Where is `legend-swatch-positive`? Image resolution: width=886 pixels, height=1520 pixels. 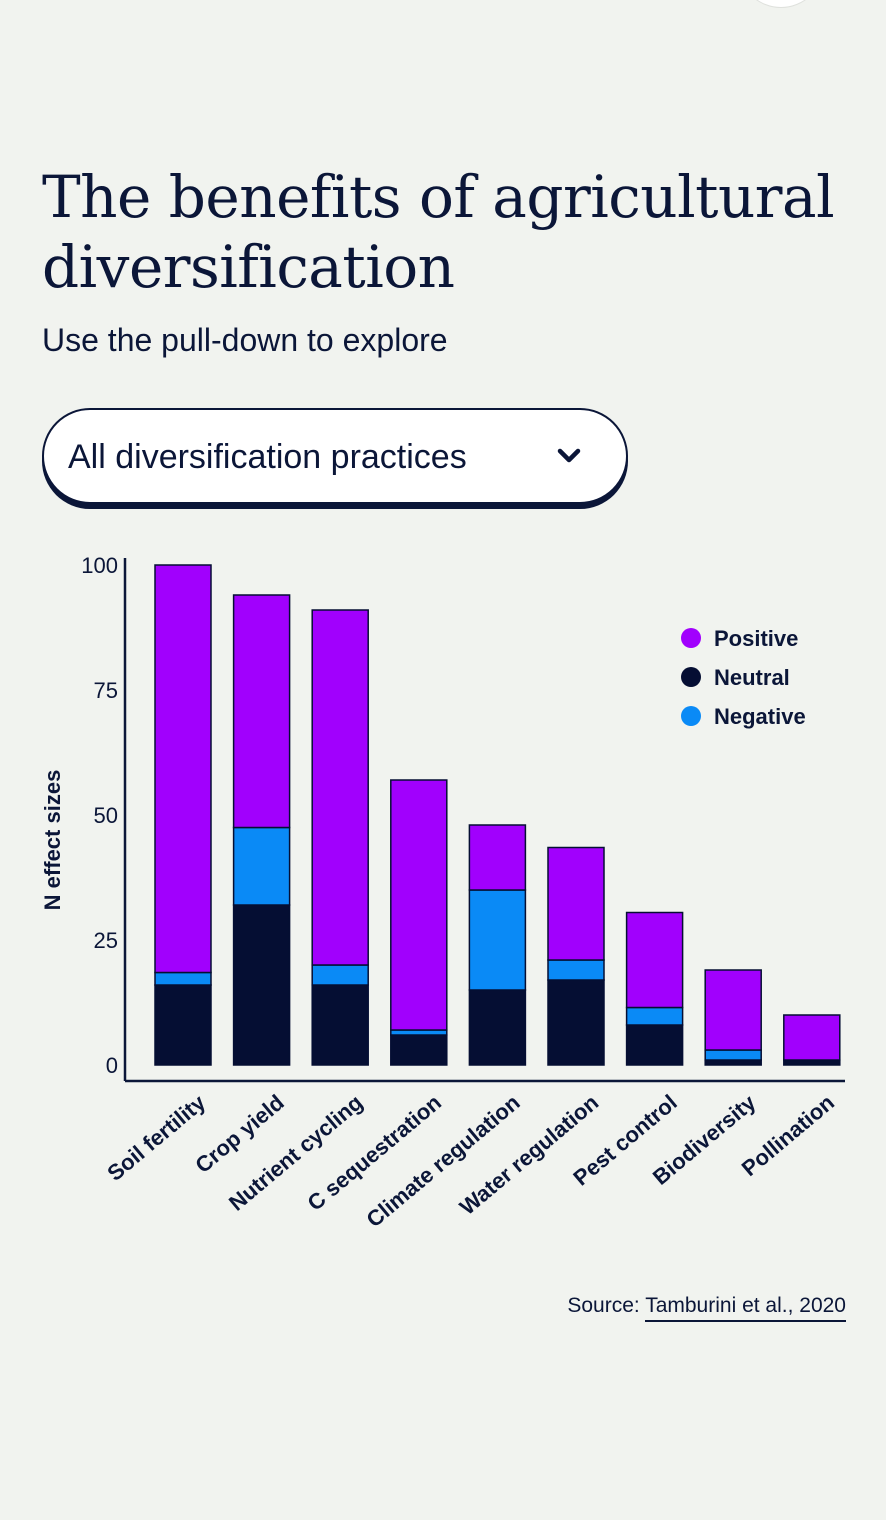 legend-swatch-positive is located at coordinates (691, 638).